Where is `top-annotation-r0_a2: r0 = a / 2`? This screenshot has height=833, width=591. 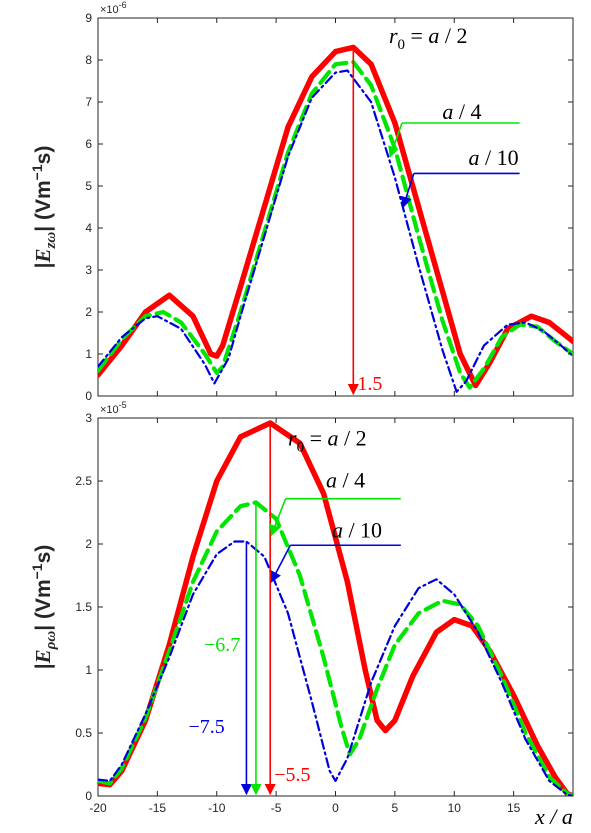
top-annotation-r0_a2: r0 = a / 2 is located at coordinates (428, 38).